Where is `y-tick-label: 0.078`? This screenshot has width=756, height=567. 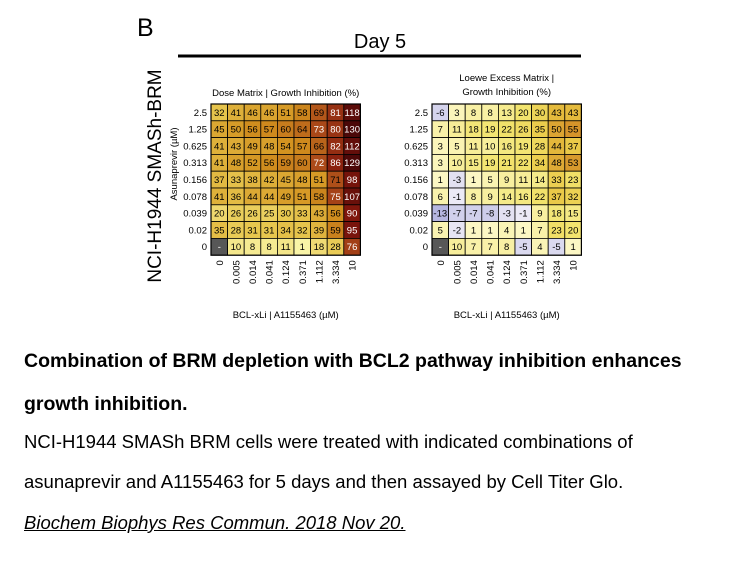 y-tick-label: 0.078 is located at coordinates (195, 197).